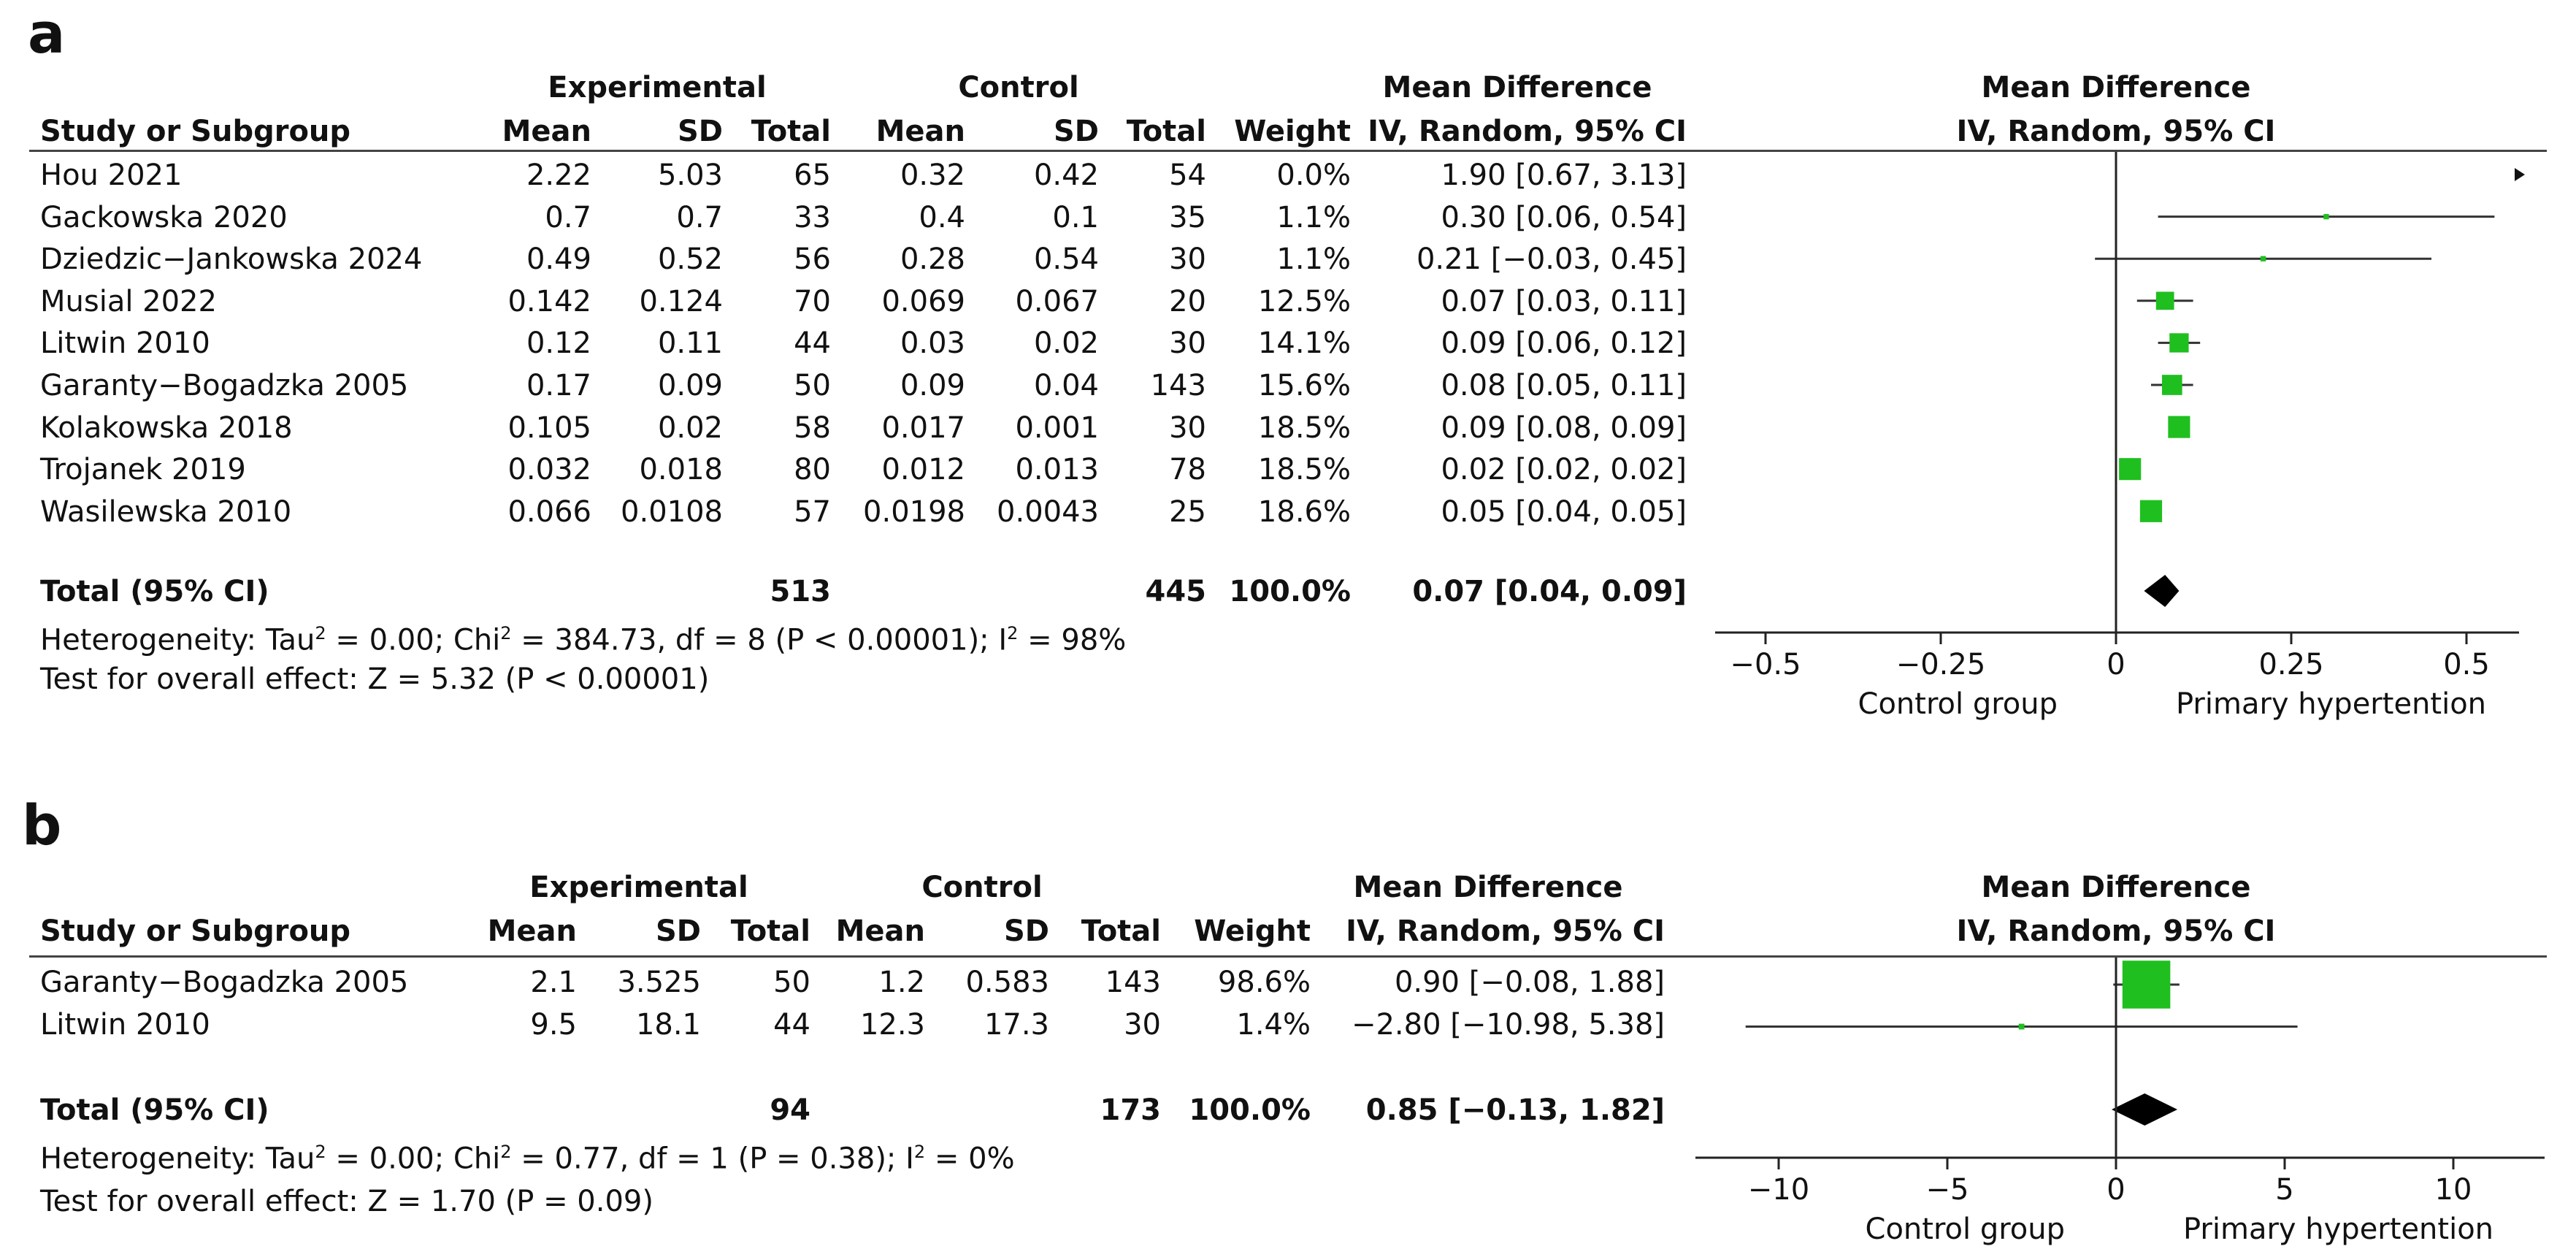  Describe the element at coordinates (1016, 1024) in the screenshot. I see `ctrl-sd-value: 17.3` at that location.